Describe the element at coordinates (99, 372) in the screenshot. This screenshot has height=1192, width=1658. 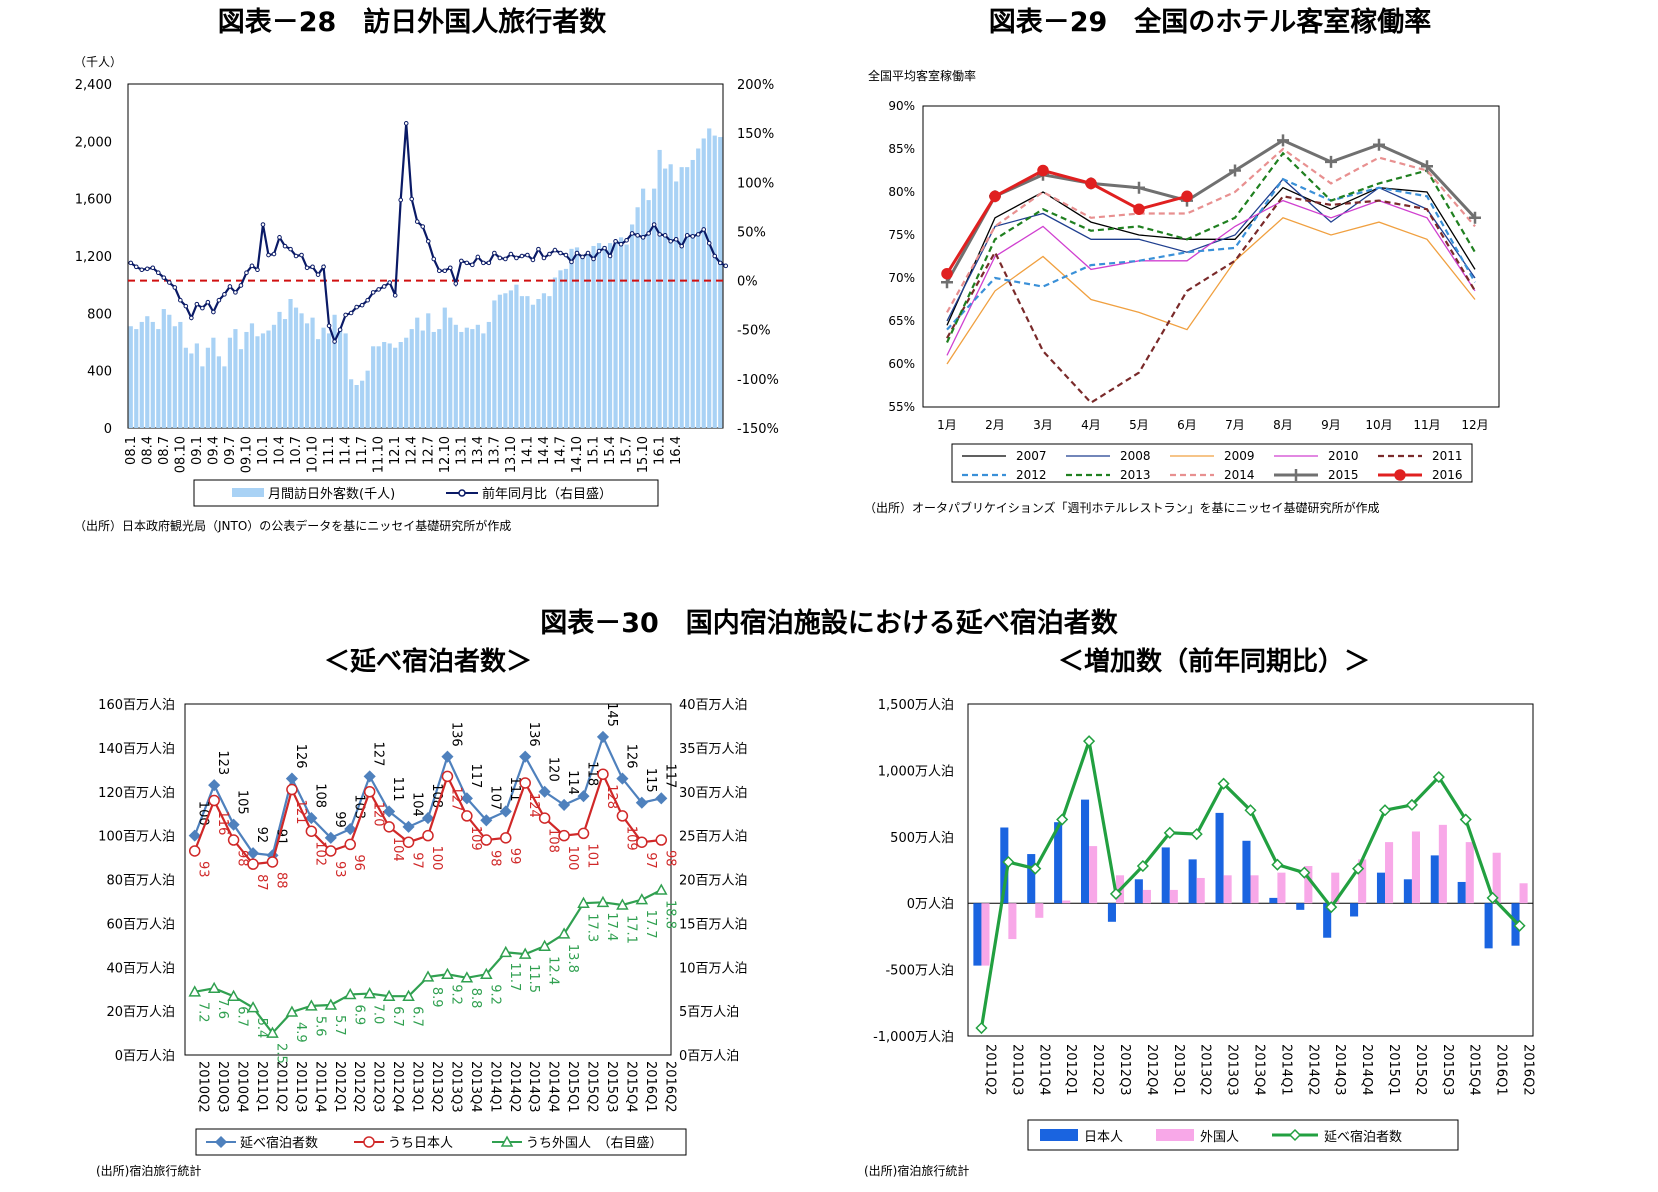
I see `chart-28-left-tick: 400` at that location.